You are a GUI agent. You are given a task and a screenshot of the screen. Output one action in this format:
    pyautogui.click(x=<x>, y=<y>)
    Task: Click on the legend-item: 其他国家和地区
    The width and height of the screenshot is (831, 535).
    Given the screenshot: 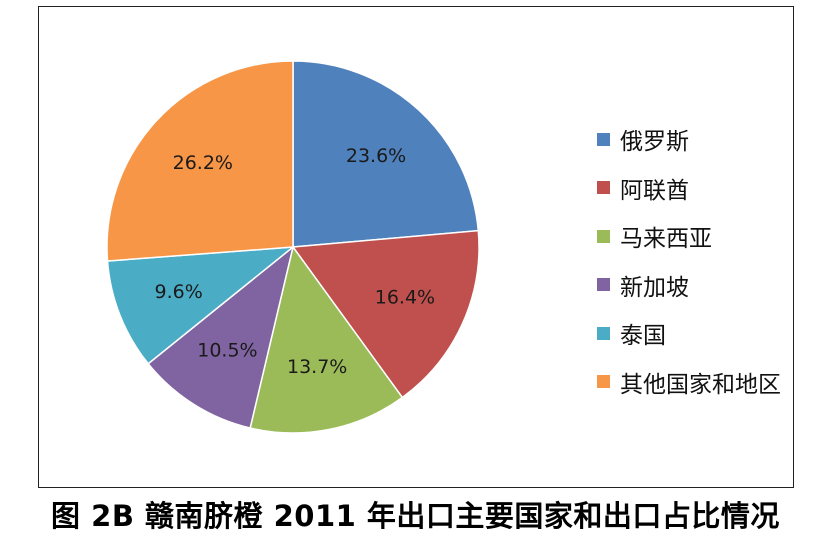 What is the action you would take?
    pyautogui.click(x=689, y=382)
    